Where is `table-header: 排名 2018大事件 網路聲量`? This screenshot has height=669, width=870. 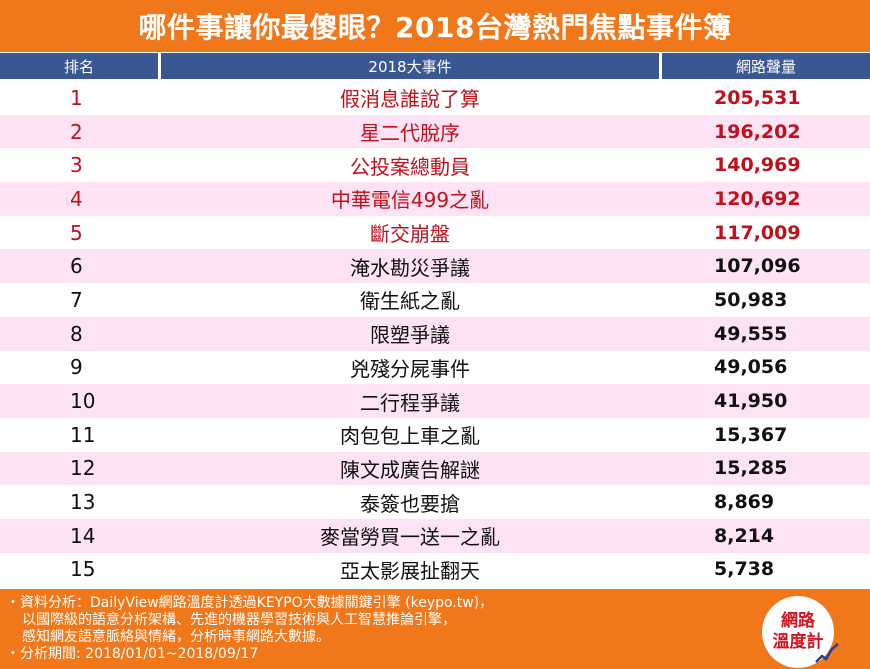
table-header: 排名 2018大事件 網路聲量 is located at coordinates (435, 66).